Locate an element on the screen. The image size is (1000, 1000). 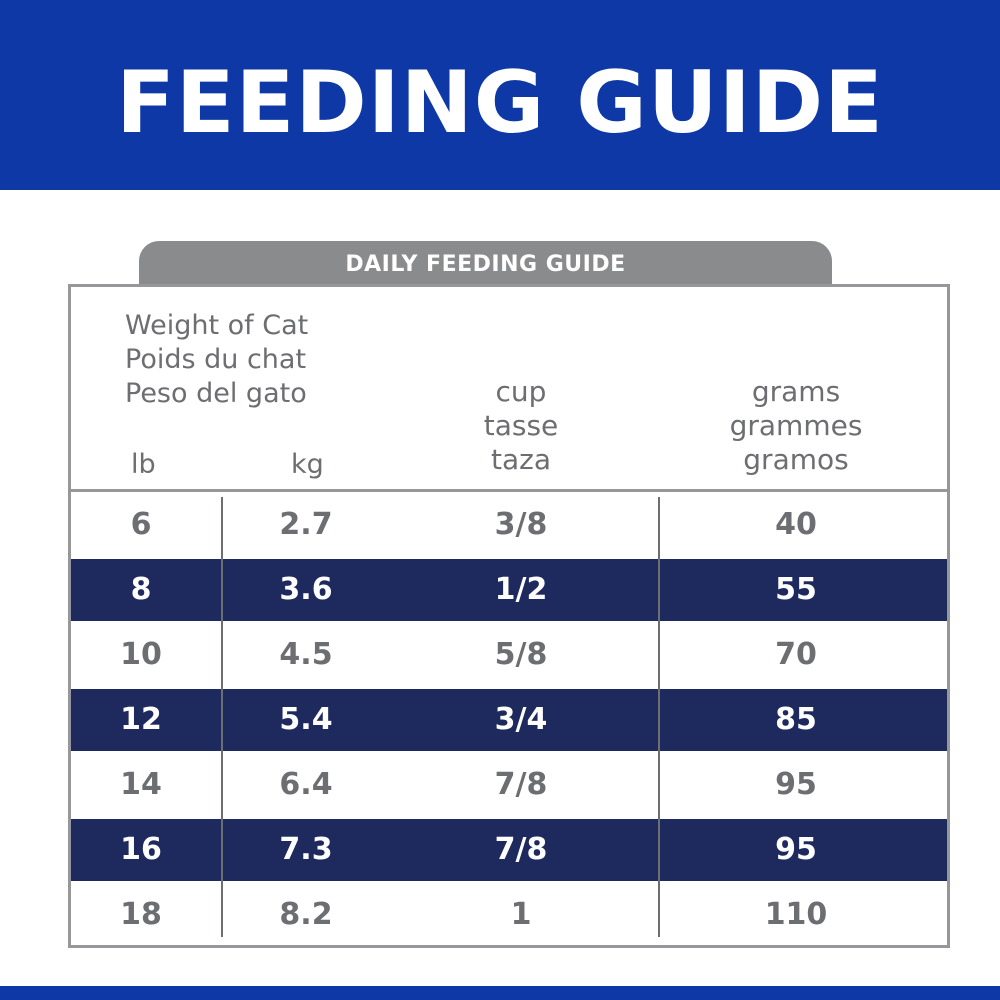
cup-header-fr: tasse is located at coordinates (521, 425).